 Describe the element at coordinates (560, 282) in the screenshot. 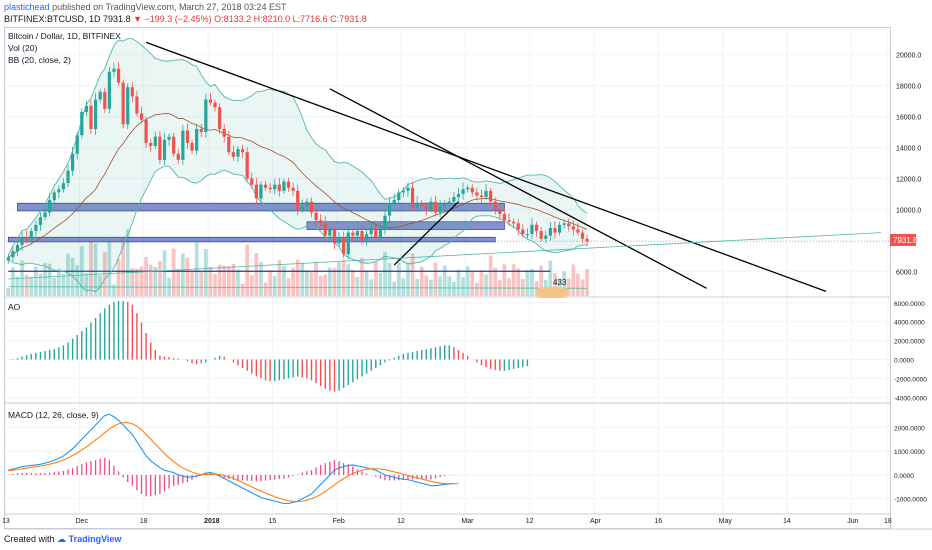

I see `volume-badge: 433` at that location.